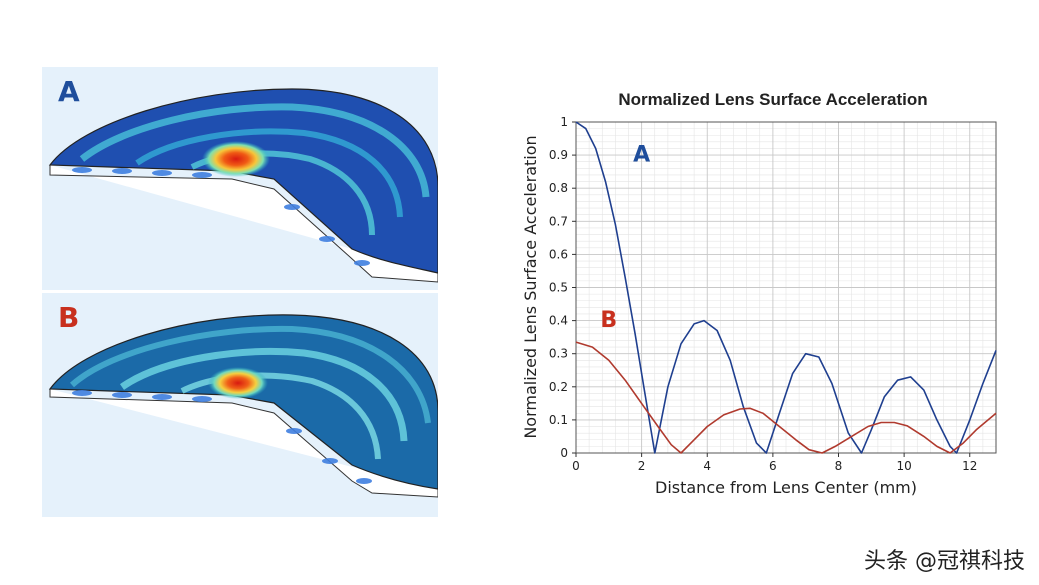  Describe the element at coordinates (576, 466) in the screenshot. I see `x-tick-label: 0` at that location.